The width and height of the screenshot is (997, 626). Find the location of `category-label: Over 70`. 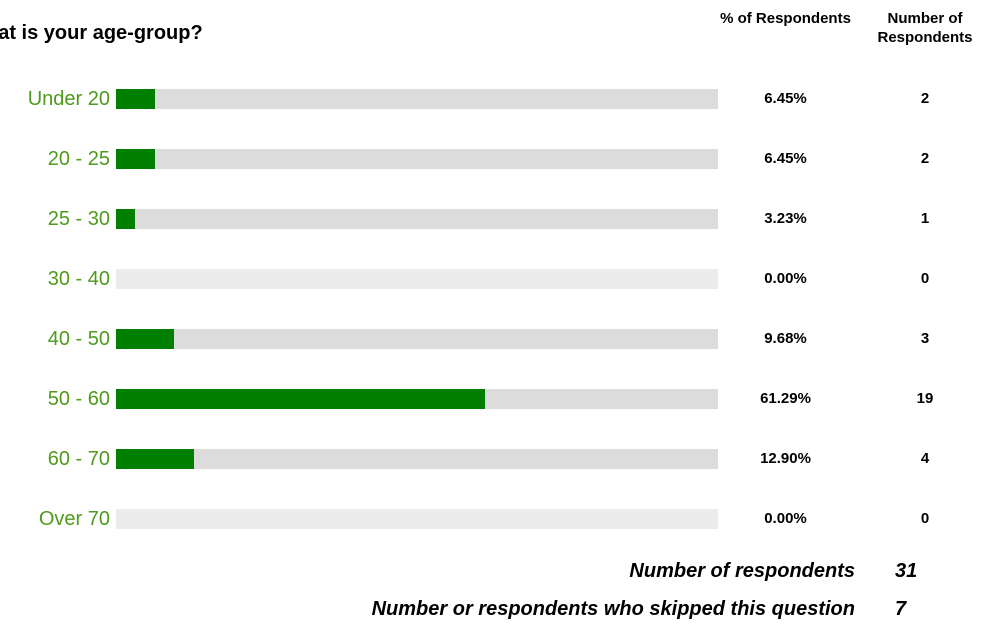

category-label: Over 70 is located at coordinates (74, 519).